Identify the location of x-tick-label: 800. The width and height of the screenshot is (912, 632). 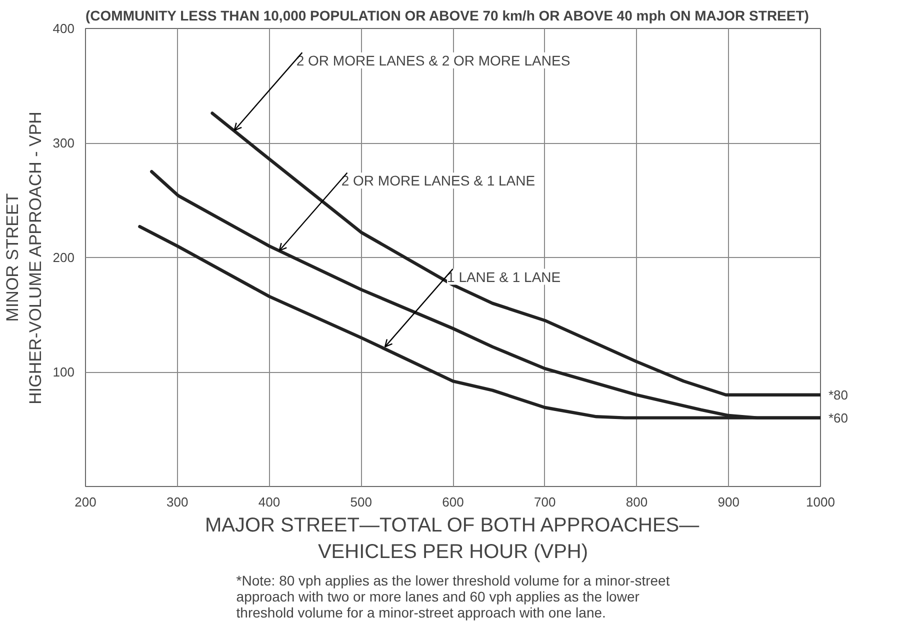
(637, 502).